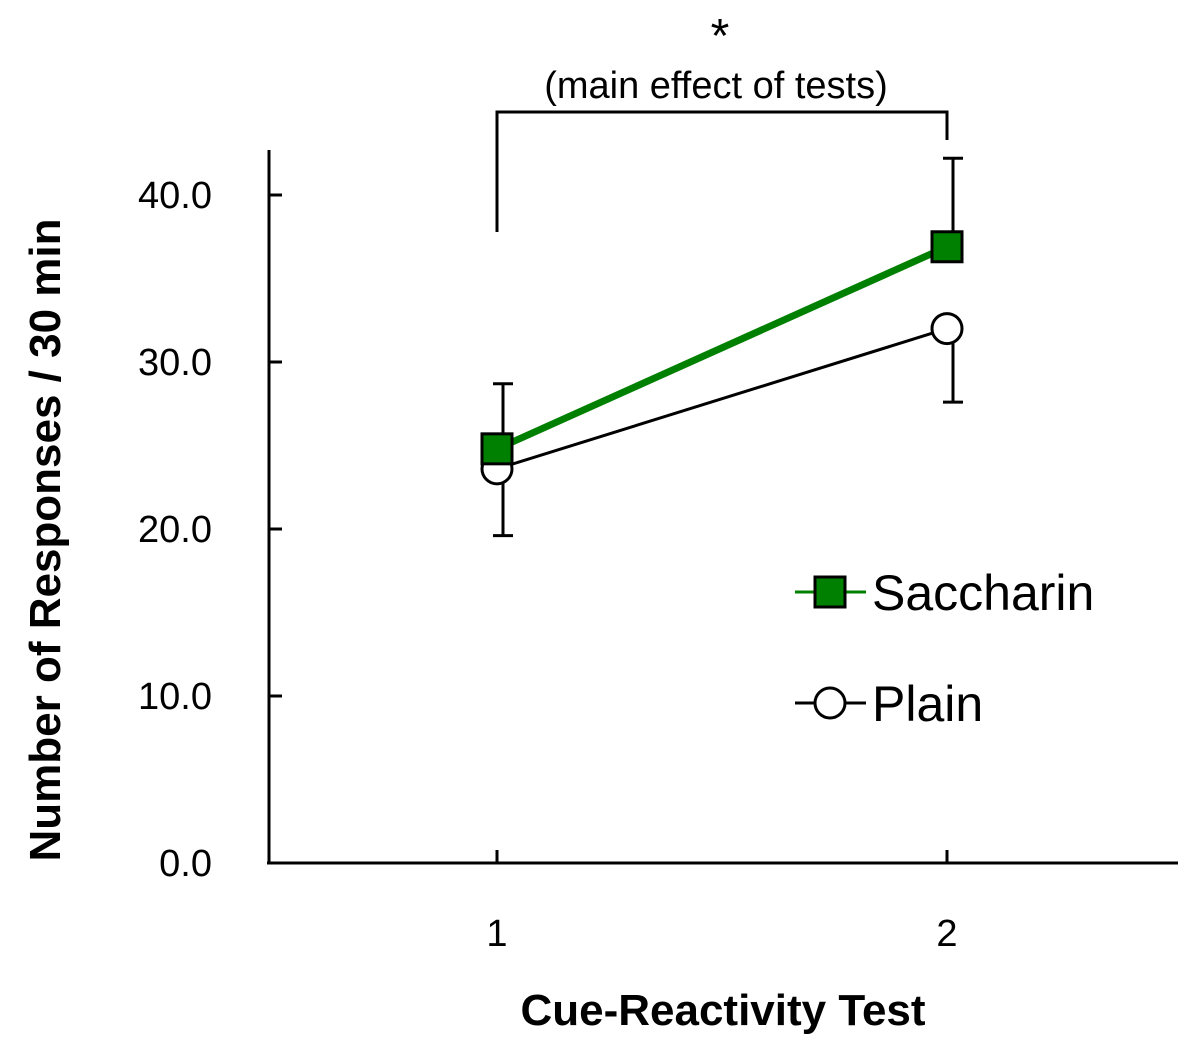 This screenshot has height=1045, width=1192. What do you see at coordinates (496, 934) in the screenshot?
I see `x-tick-label: 1` at bounding box center [496, 934].